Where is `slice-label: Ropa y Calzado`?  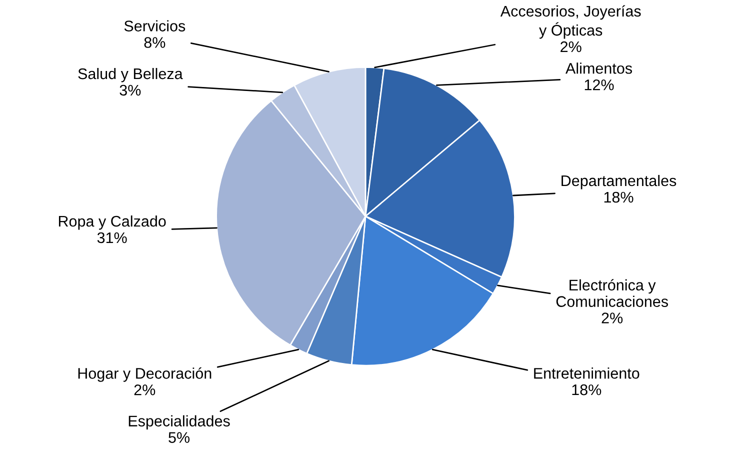
slice-label: Ropa y Calzado is located at coordinates (112, 222).